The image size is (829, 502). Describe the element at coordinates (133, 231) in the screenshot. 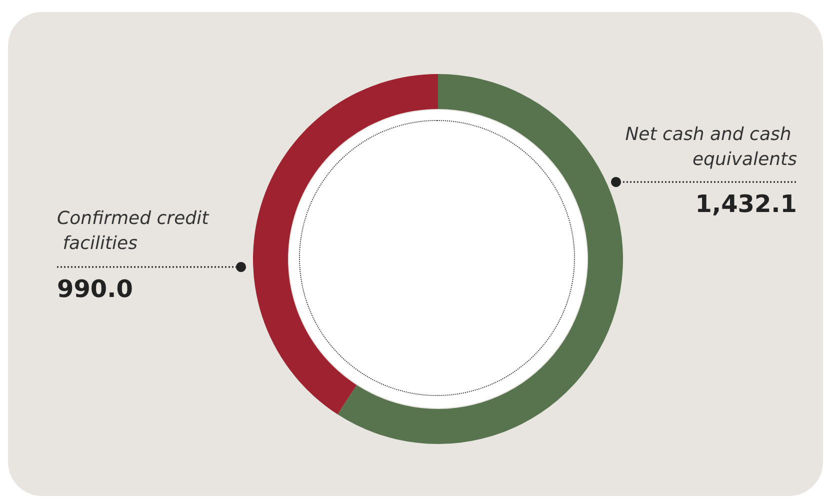

I see `slice-label: Confirmed credit facilities` at that location.